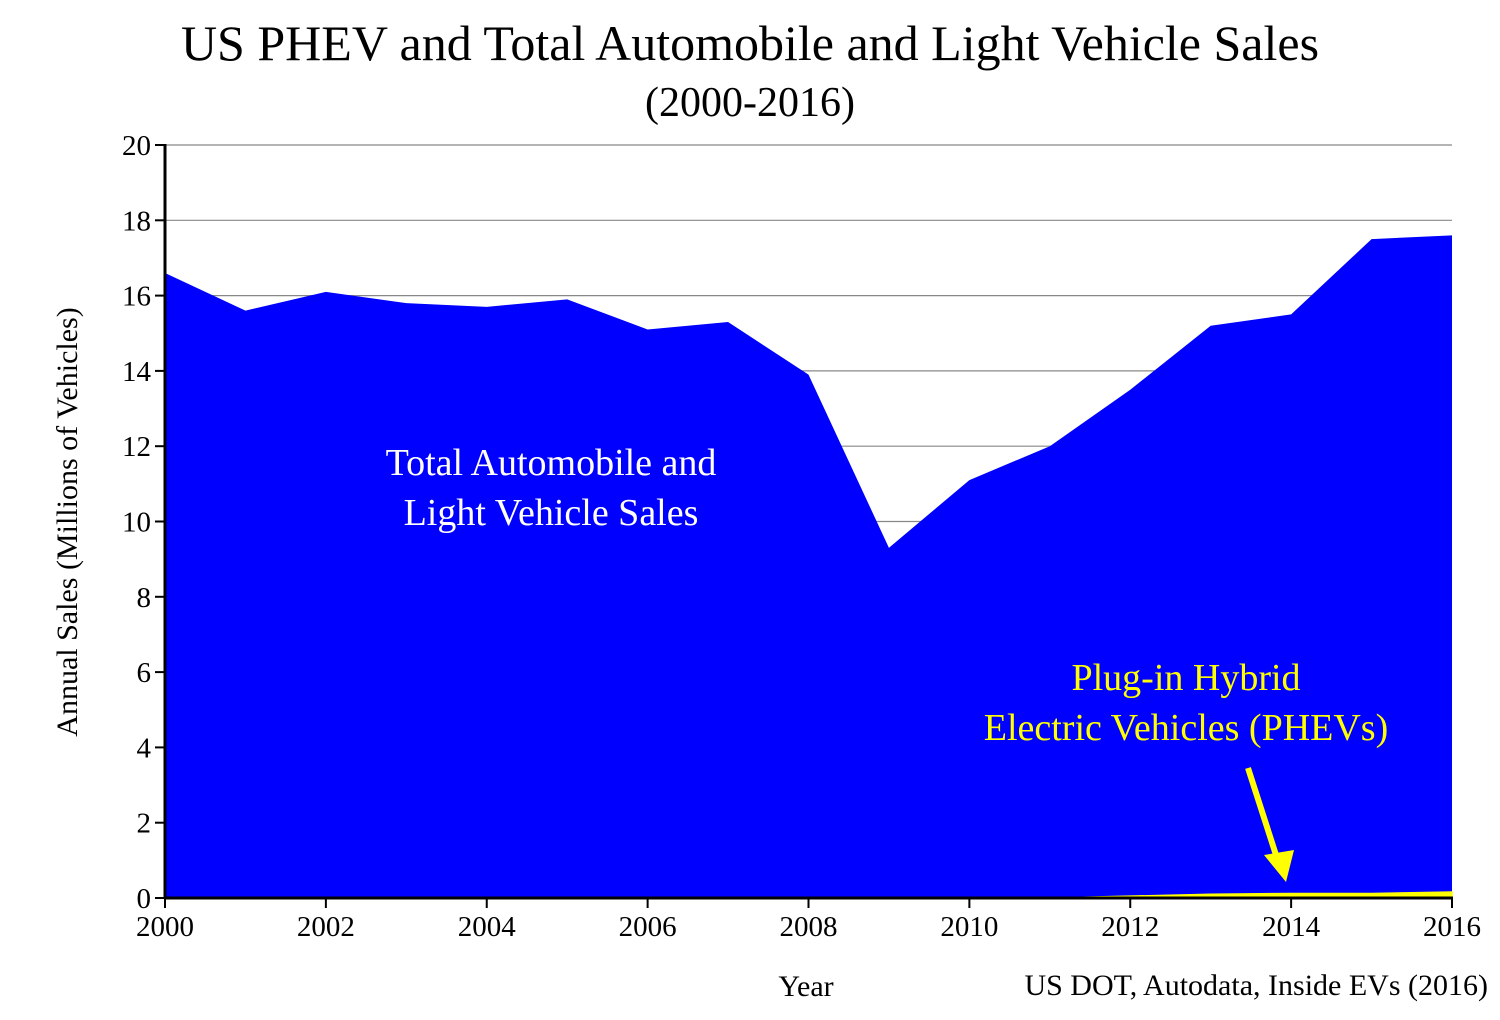 This screenshot has width=1500, height=1020. What do you see at coordinates (144, 899) in the screenshot?
I see `y-tick-label: 0` at bounding box center [144, 899].